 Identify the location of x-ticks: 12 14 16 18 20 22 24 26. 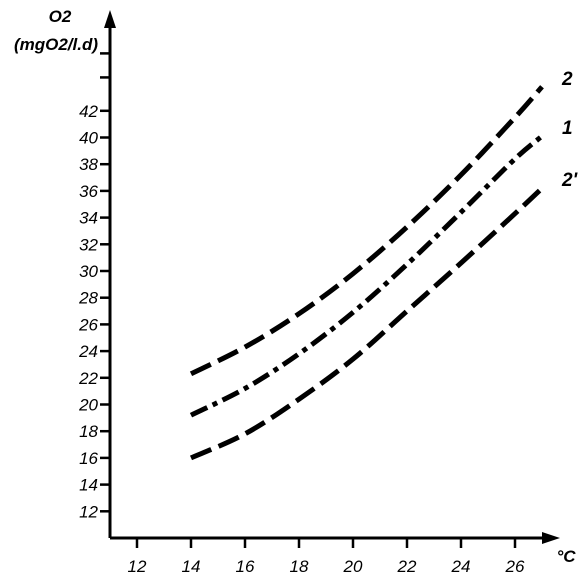
(326, 557).